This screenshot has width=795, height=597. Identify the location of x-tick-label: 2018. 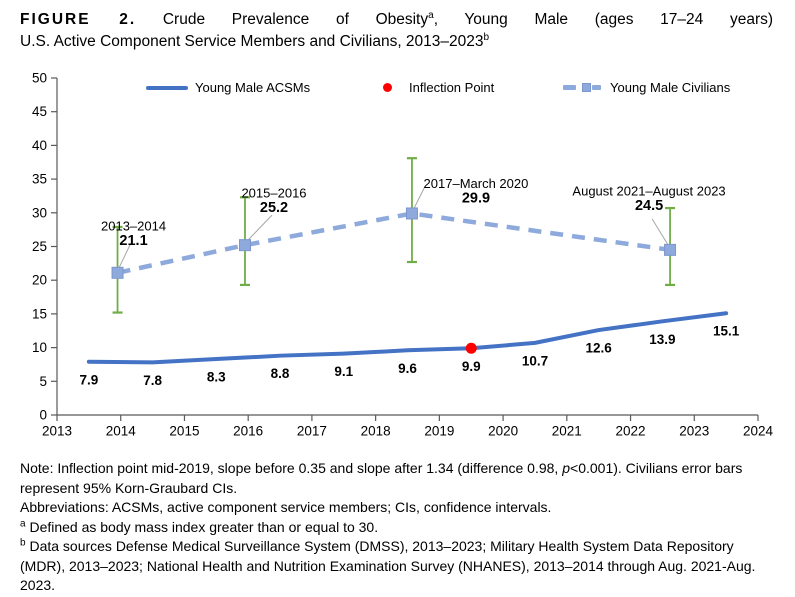
(376, 431).